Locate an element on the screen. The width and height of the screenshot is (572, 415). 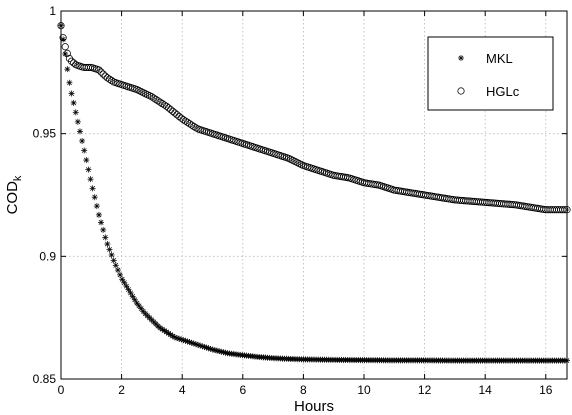
y-axis-title: CODk is located at coordinates (14, 194).